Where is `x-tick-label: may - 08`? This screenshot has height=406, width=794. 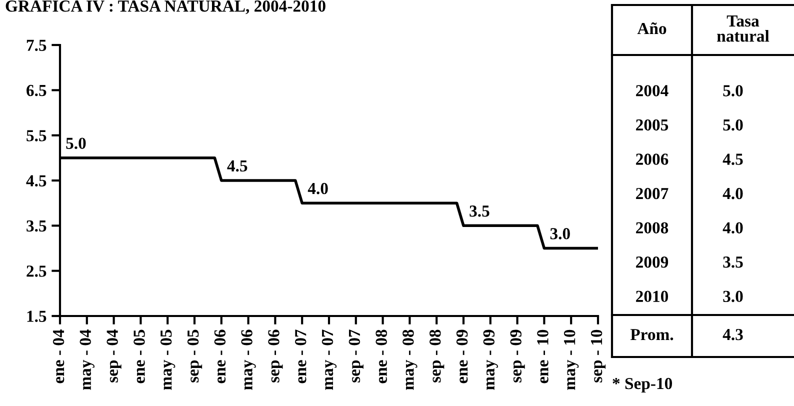
x-tick-label: may - 08 is located at coordinates (410, 360).